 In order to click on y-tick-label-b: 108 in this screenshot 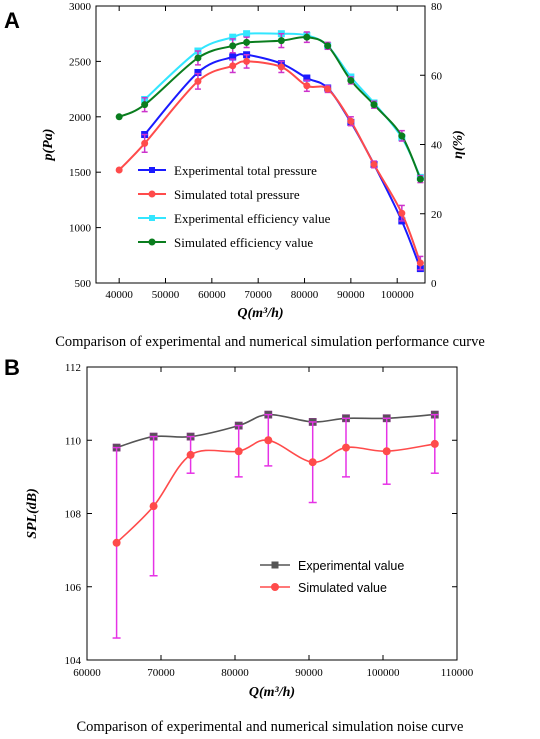, I will do `click(73, 515)`.